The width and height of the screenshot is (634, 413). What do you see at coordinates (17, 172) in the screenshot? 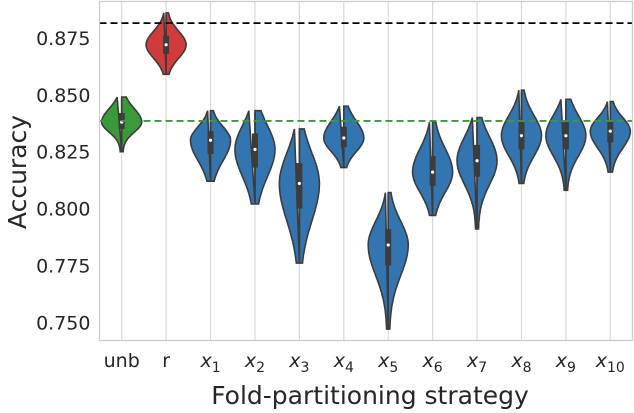
I see `y-axis-label: Accuracy` at bounding box center [17, 172].